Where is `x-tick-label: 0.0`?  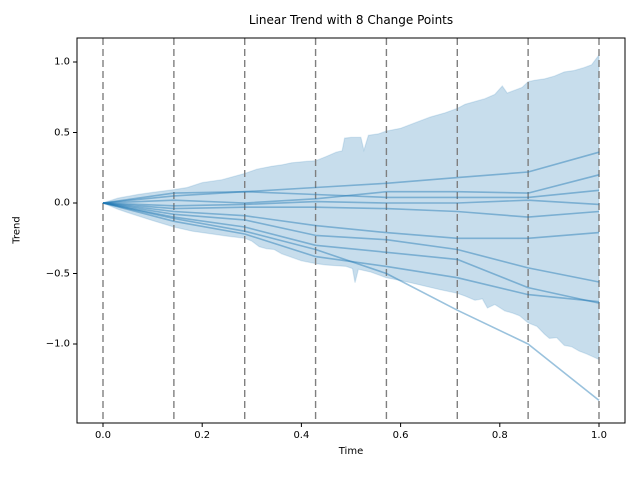
x-tick-label: 0.0 is located at coordinates (103, 435).